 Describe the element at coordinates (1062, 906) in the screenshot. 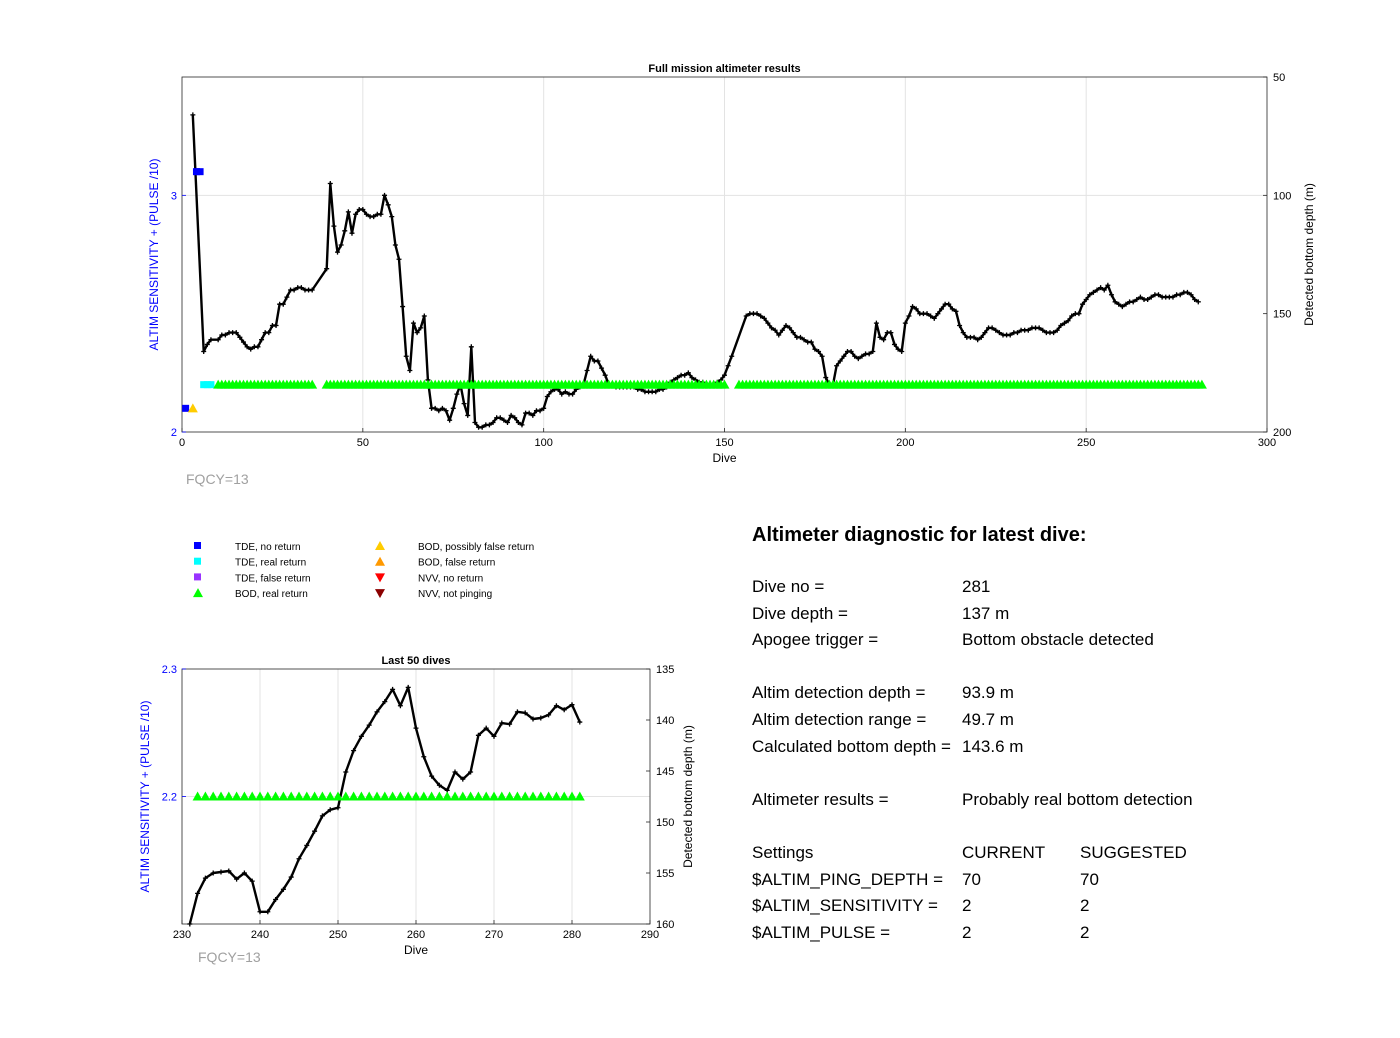

I see `setting-row: $ALTIM_SENSITIVITY = 2 2` at that location.